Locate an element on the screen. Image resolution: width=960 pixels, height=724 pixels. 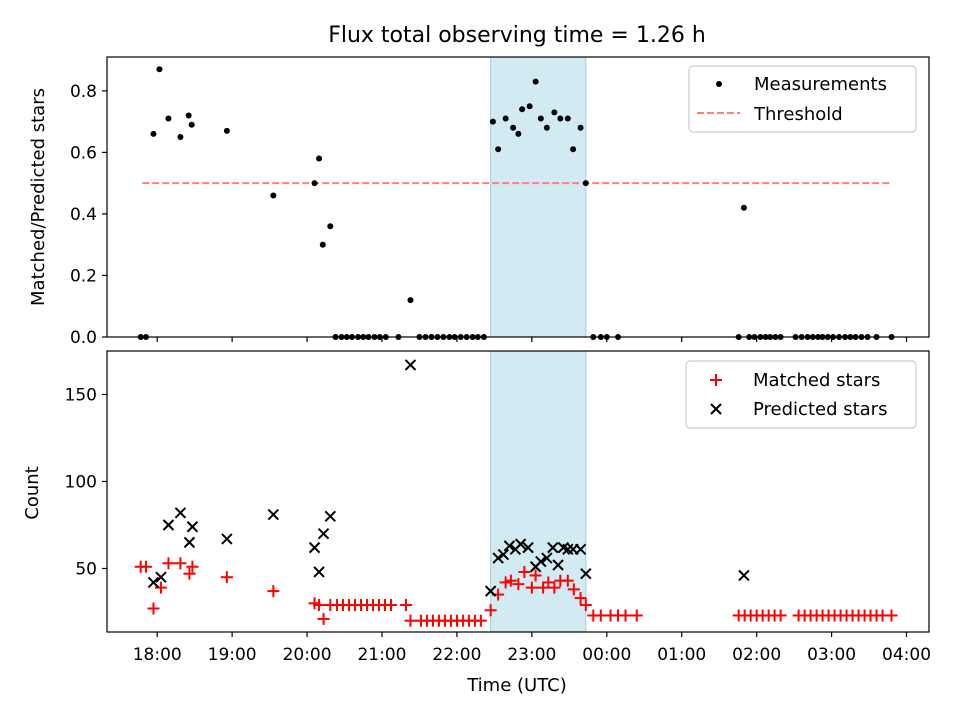
top-legend-box is located at coordinates (802, 99).